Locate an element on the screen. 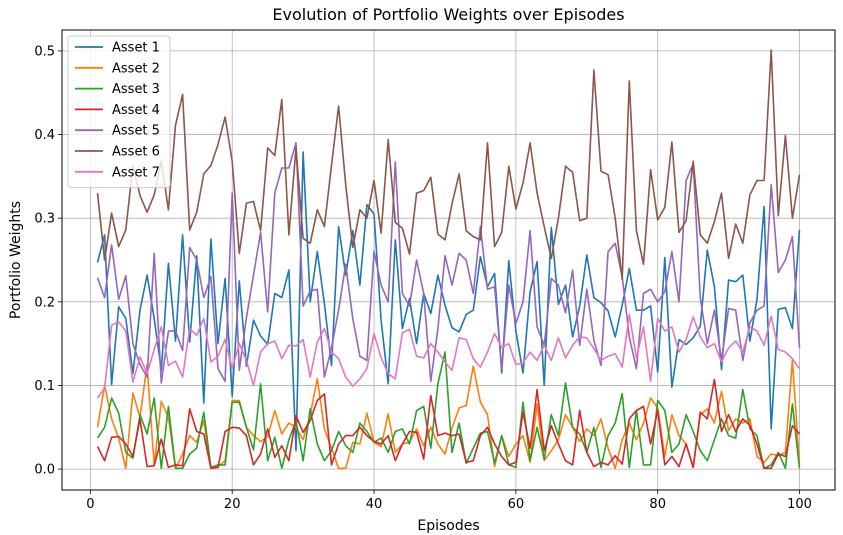 Image resolution: width=843 pixels, height=535 pixels. legend-box is located at coordinates (119, 112).